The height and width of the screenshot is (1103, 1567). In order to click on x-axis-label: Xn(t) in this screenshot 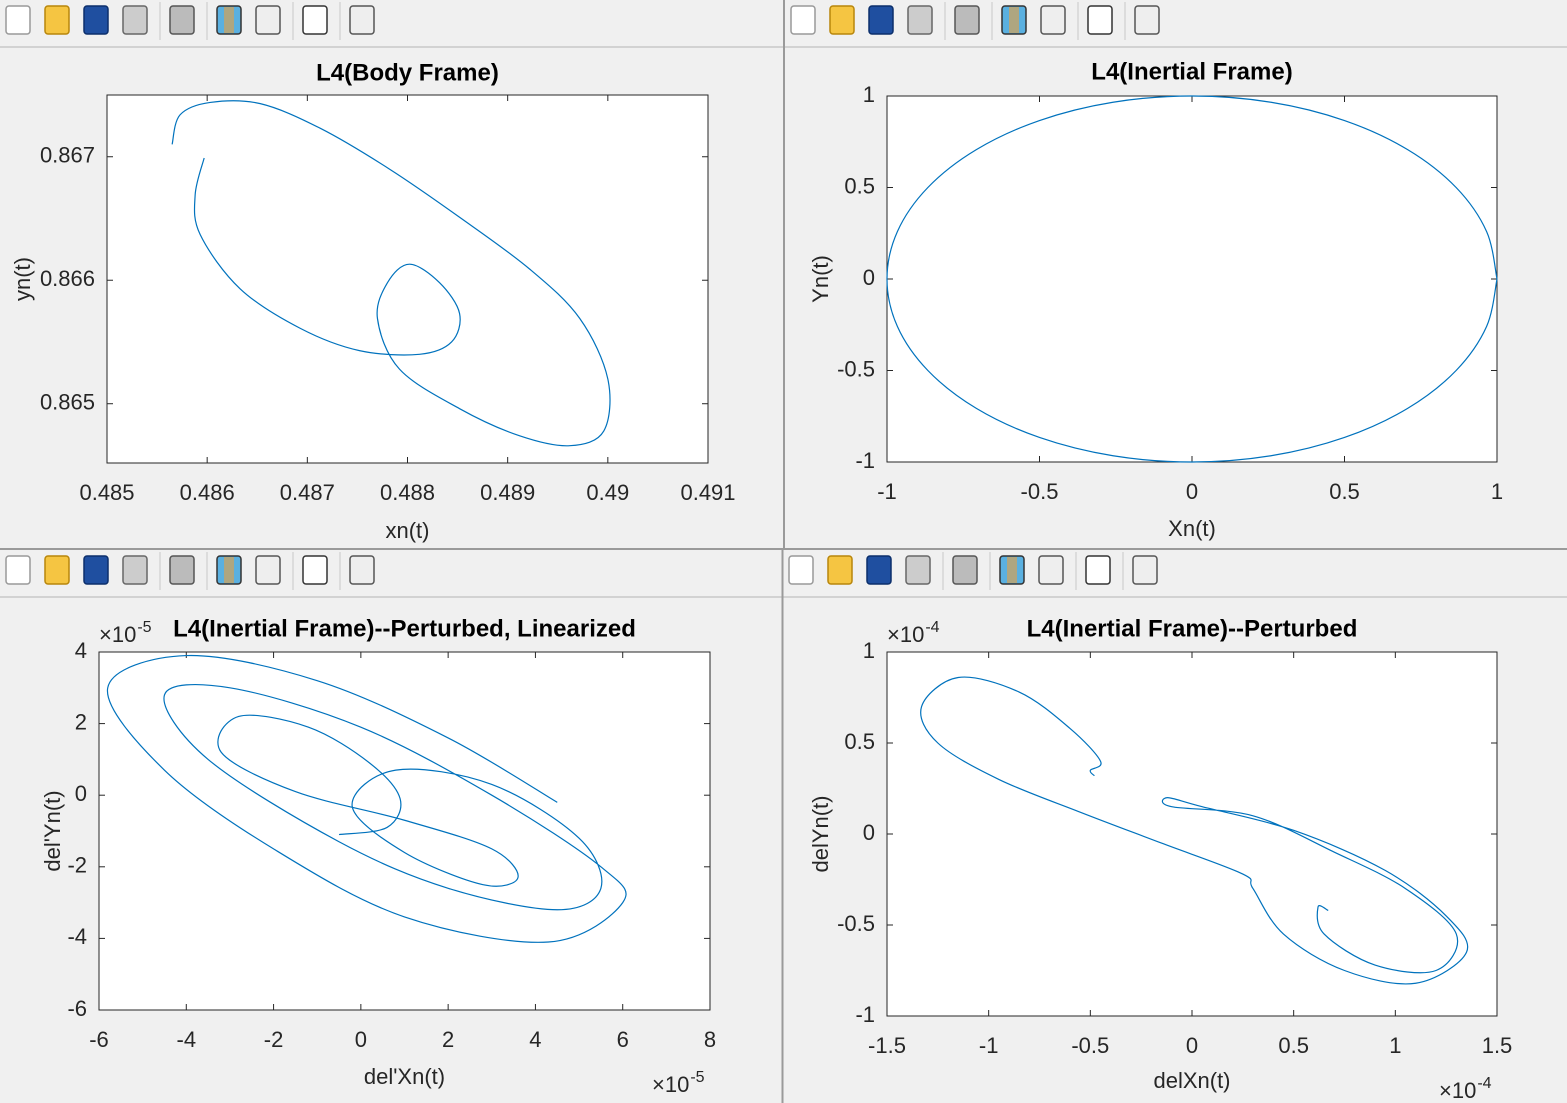, I will do `click(1192, 528)`.